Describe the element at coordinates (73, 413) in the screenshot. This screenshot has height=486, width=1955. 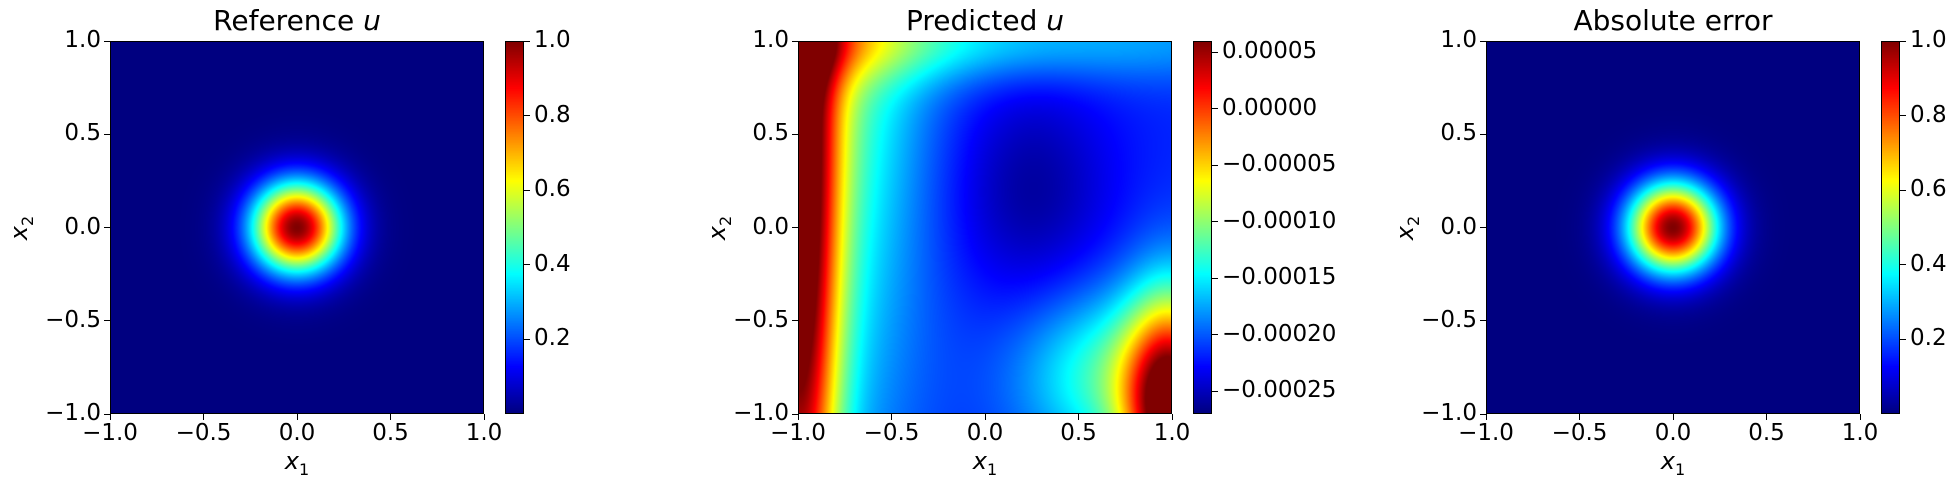
I see `panel-1-ytick-label: −1.0` at that location.